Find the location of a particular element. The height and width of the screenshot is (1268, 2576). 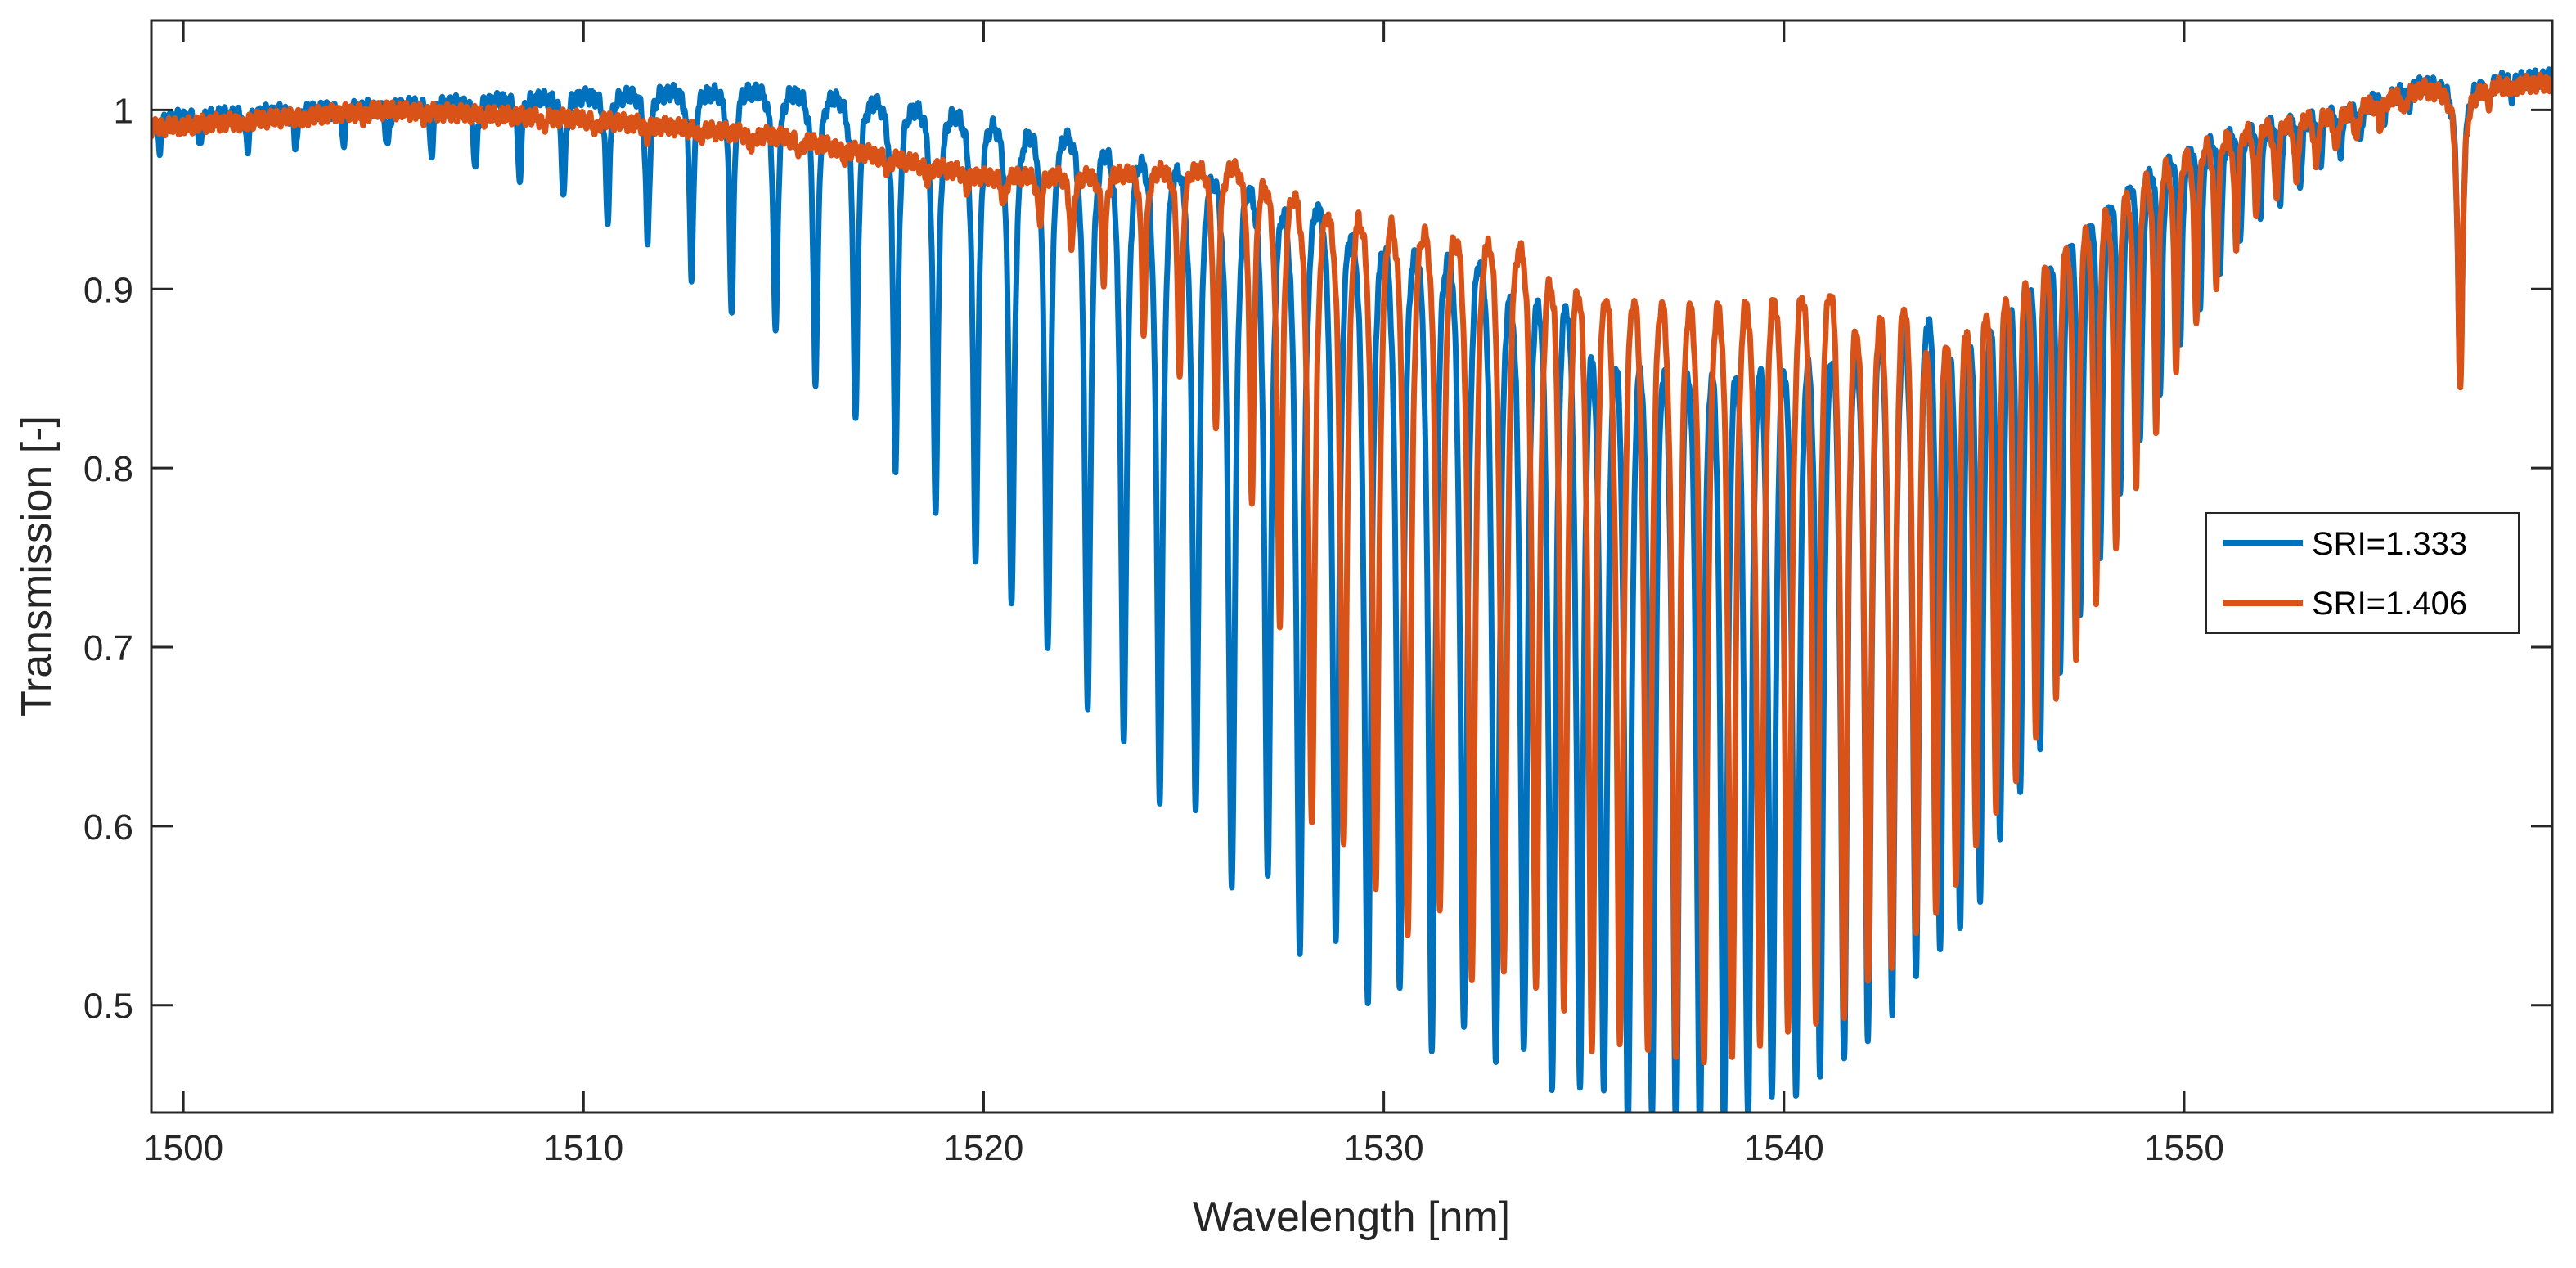

y-tick-label: 0.9 is located at coordinates (108, 290).